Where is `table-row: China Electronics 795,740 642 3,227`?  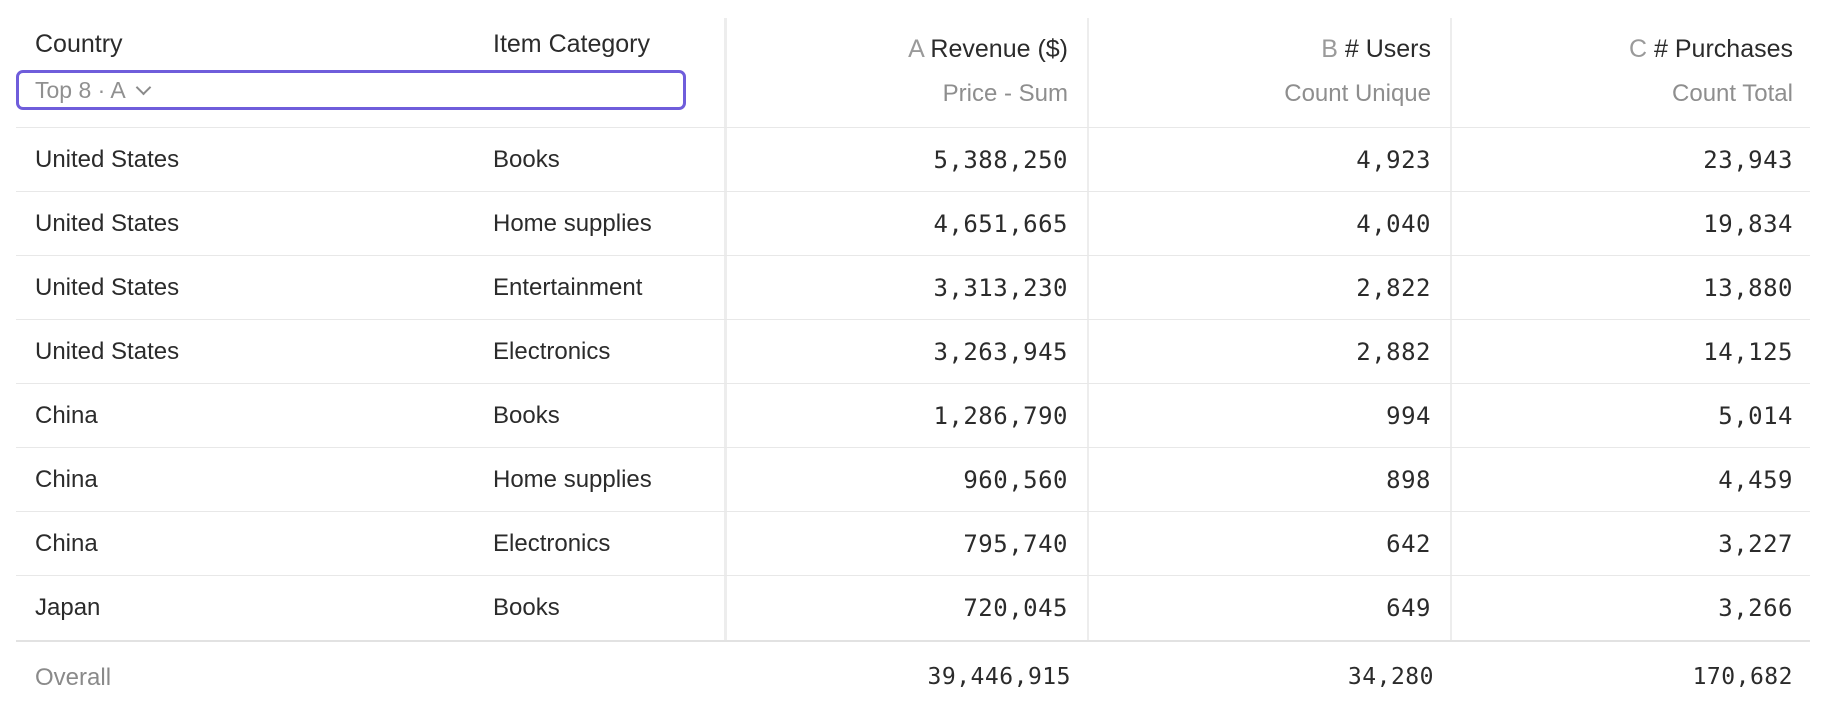 table-row: China Electronics 795,740 642 3,227 is located at coordinates (913, 544).